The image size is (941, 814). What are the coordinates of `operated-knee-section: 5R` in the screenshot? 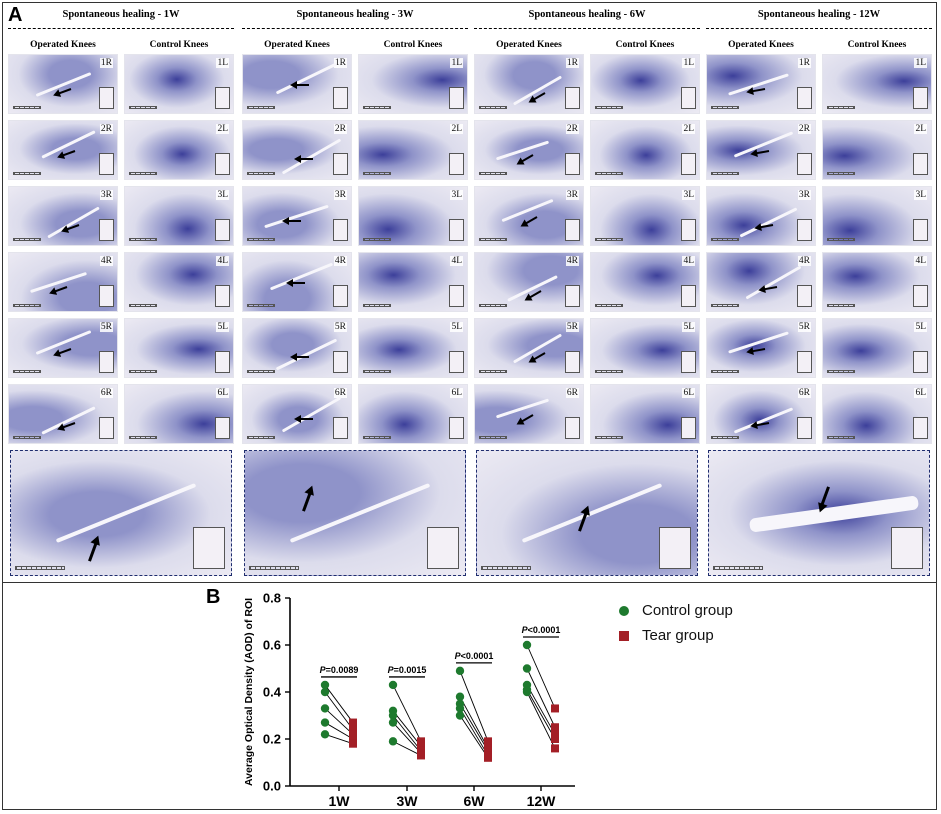 It's located at (63, 348).